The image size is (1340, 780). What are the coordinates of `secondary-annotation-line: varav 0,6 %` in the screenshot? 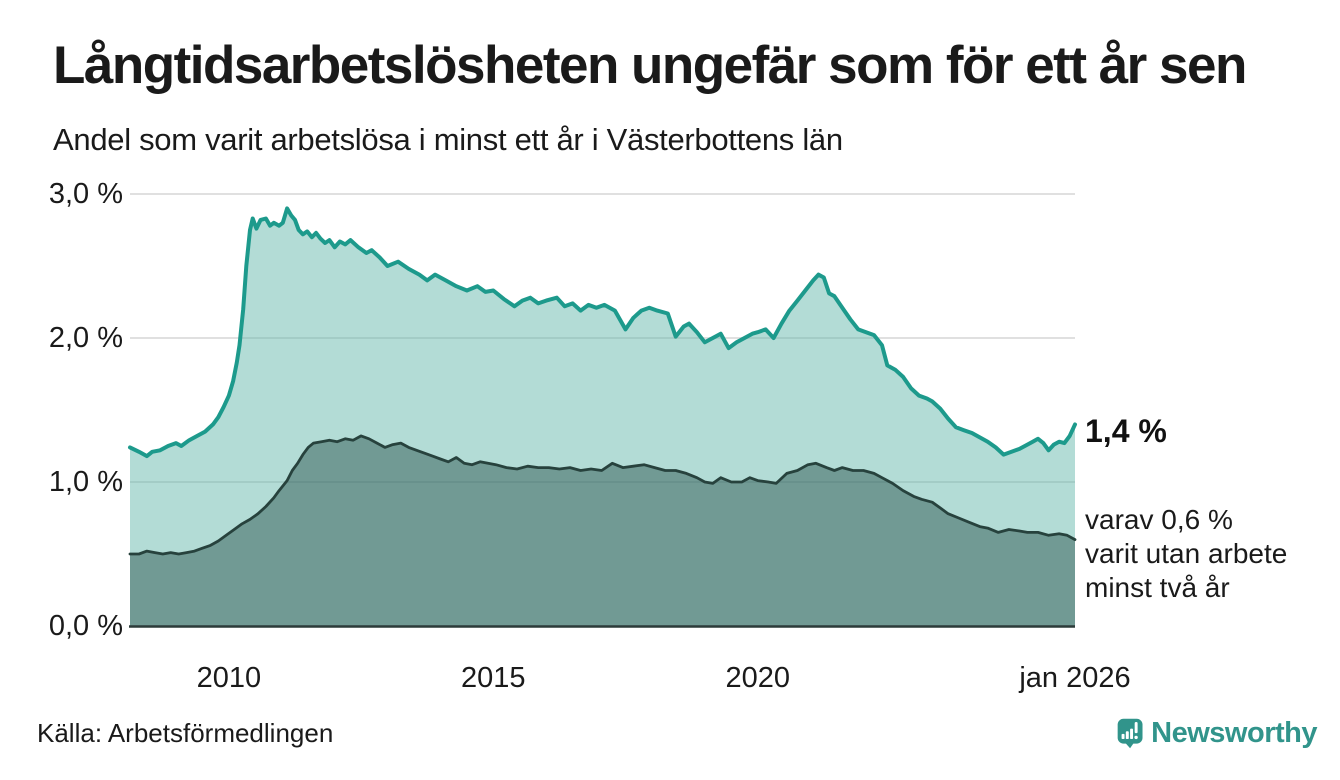 It's located at (1159, 519).